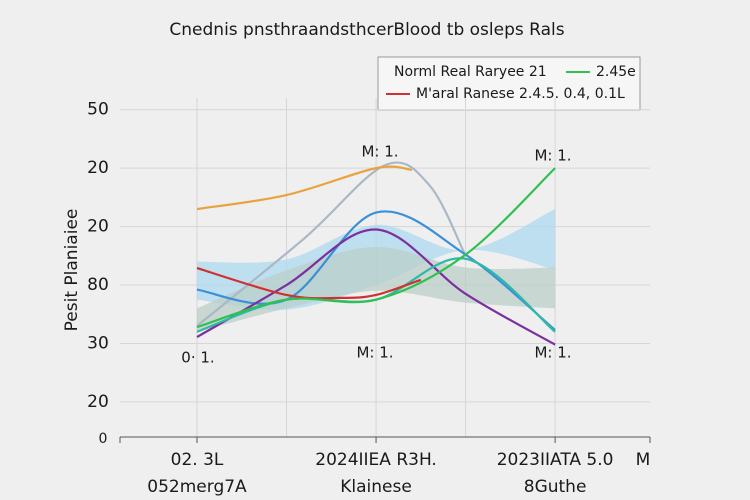 This screenshot has width=750, height=500. What do you see at coordinates (616, 72) in the screenshot?
I see `legend-note: 2.45e` at bounding box center [616, 72].